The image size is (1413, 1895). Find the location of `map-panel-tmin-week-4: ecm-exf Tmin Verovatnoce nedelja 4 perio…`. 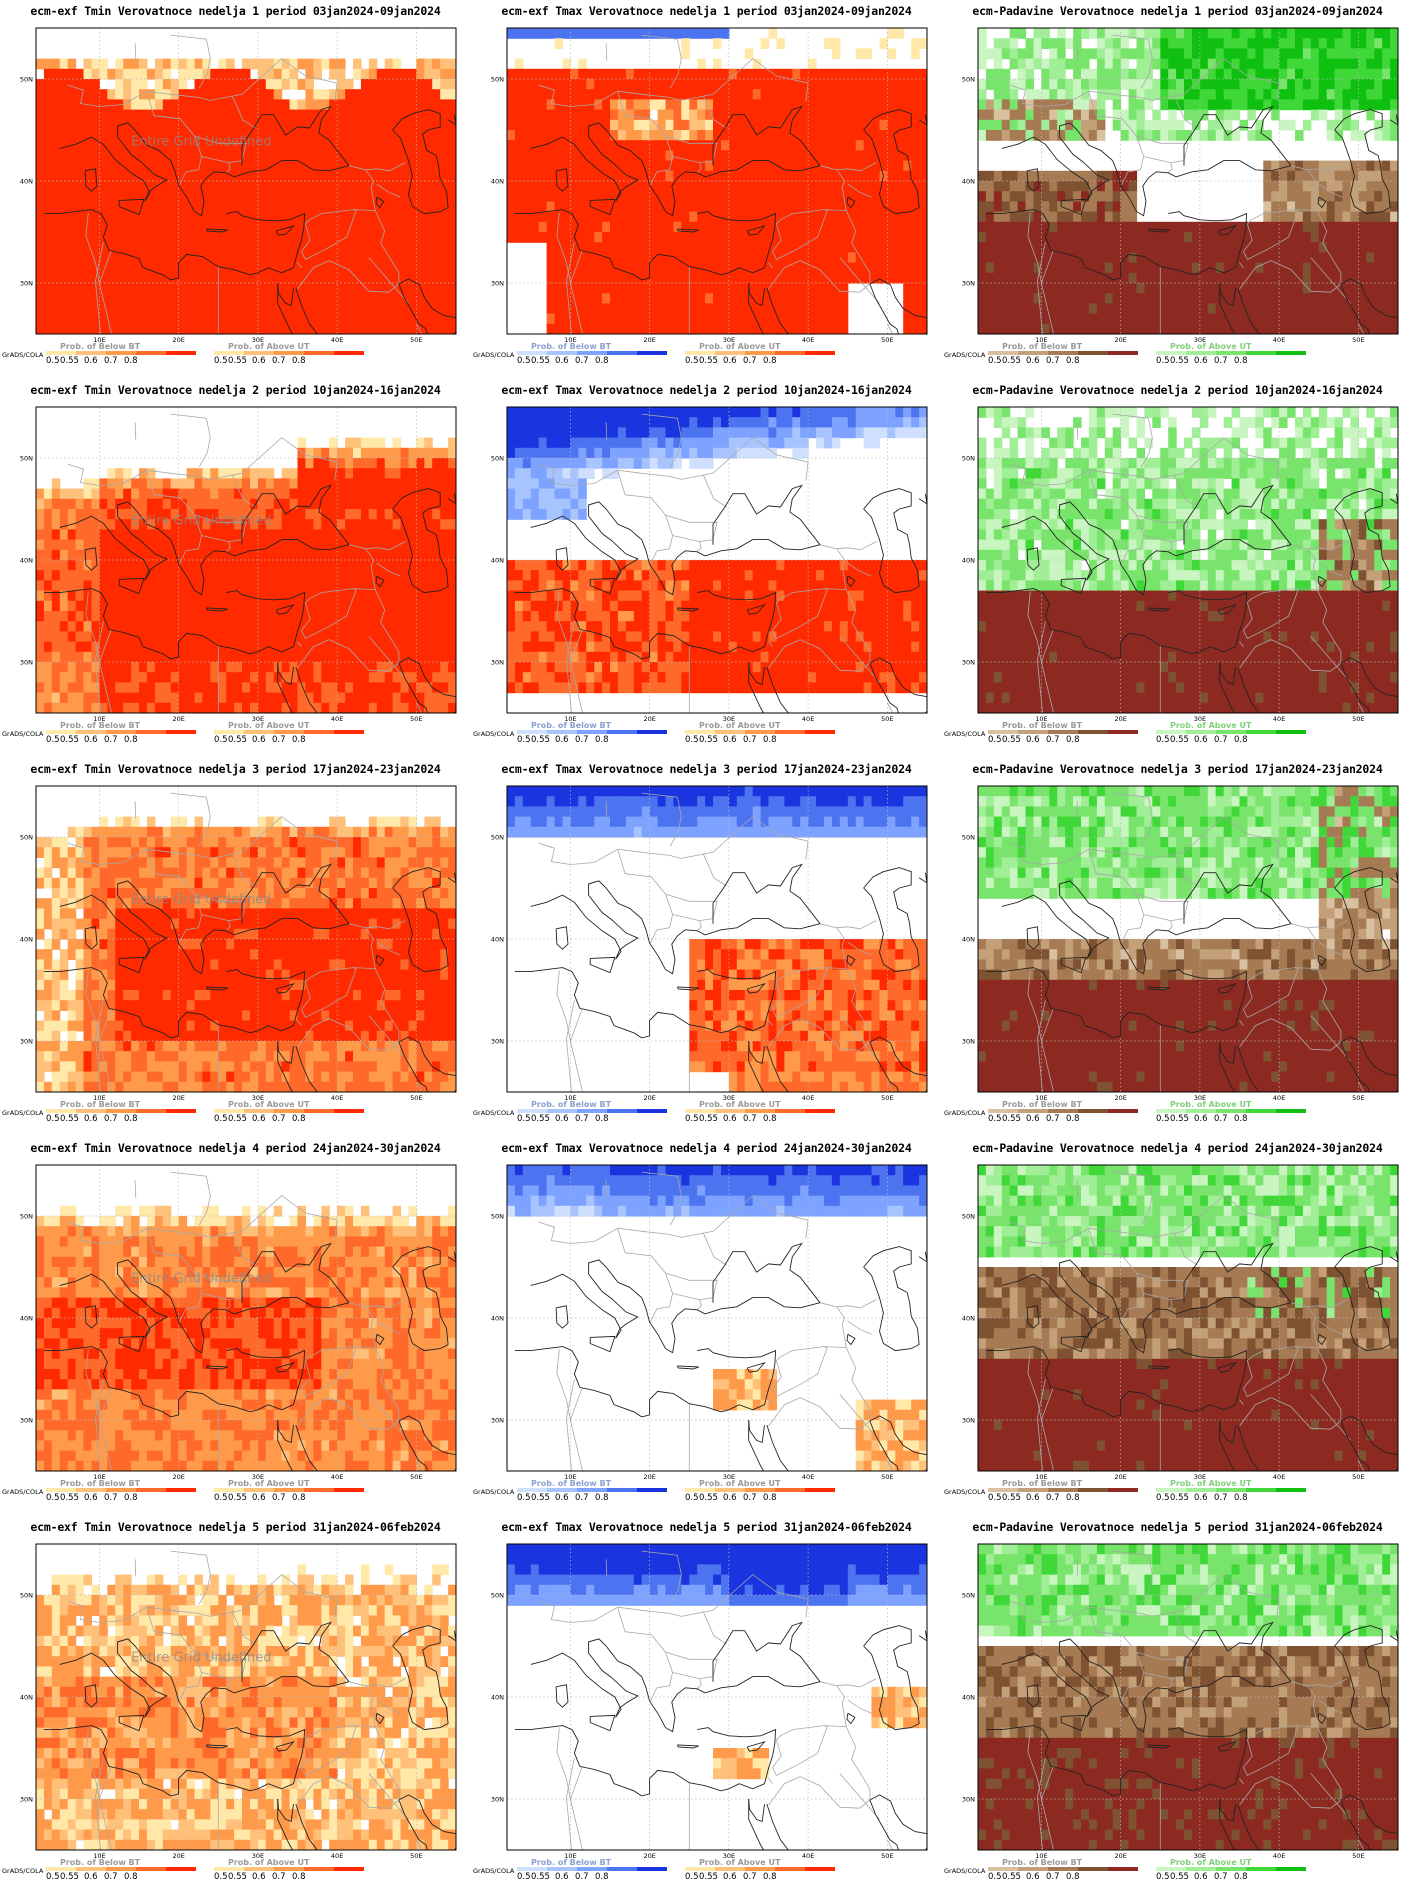

map-panel-tmin-week-4: ecm-exf Tmin Verovatnoce nedelja 4 perio… is located at coordinates (235, 1326).